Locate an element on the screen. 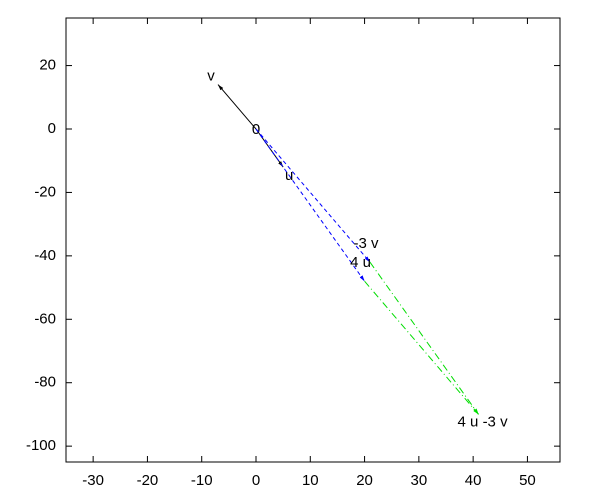 The height and width of the screenshot is (500, 600). x-tick-label: 30 is located at coordinates (419, 480).